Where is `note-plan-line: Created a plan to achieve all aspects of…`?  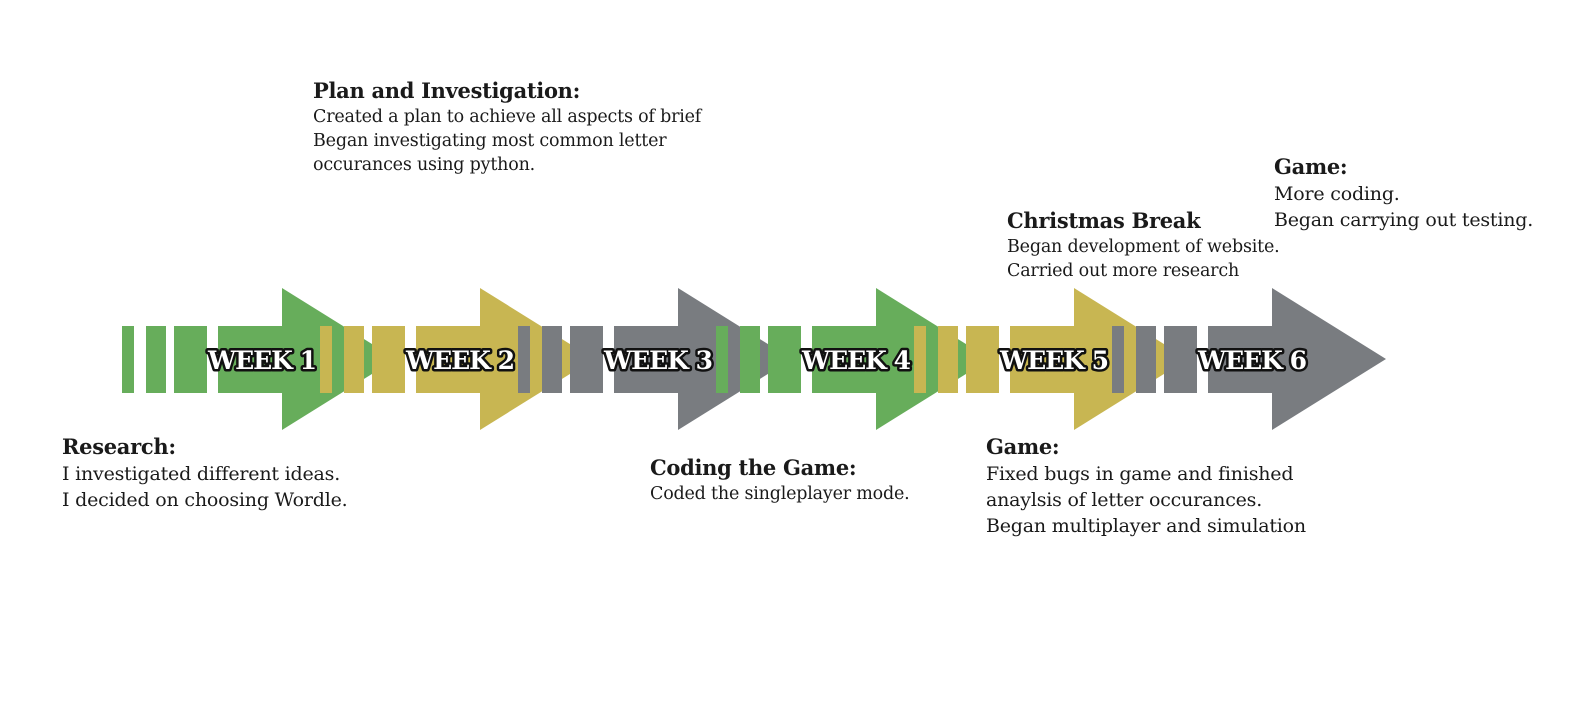
note-plan-line: Created a plan to achieve all aspects of… is located at coordinates (507, 117).